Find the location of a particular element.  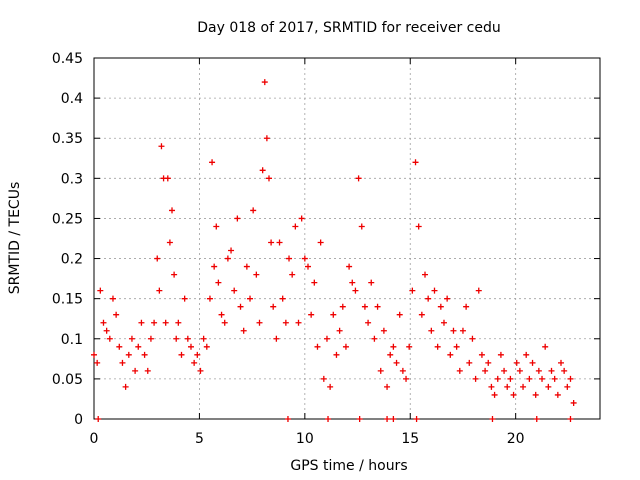

x-tick-label: 5 is located at coordinates (199, 439).